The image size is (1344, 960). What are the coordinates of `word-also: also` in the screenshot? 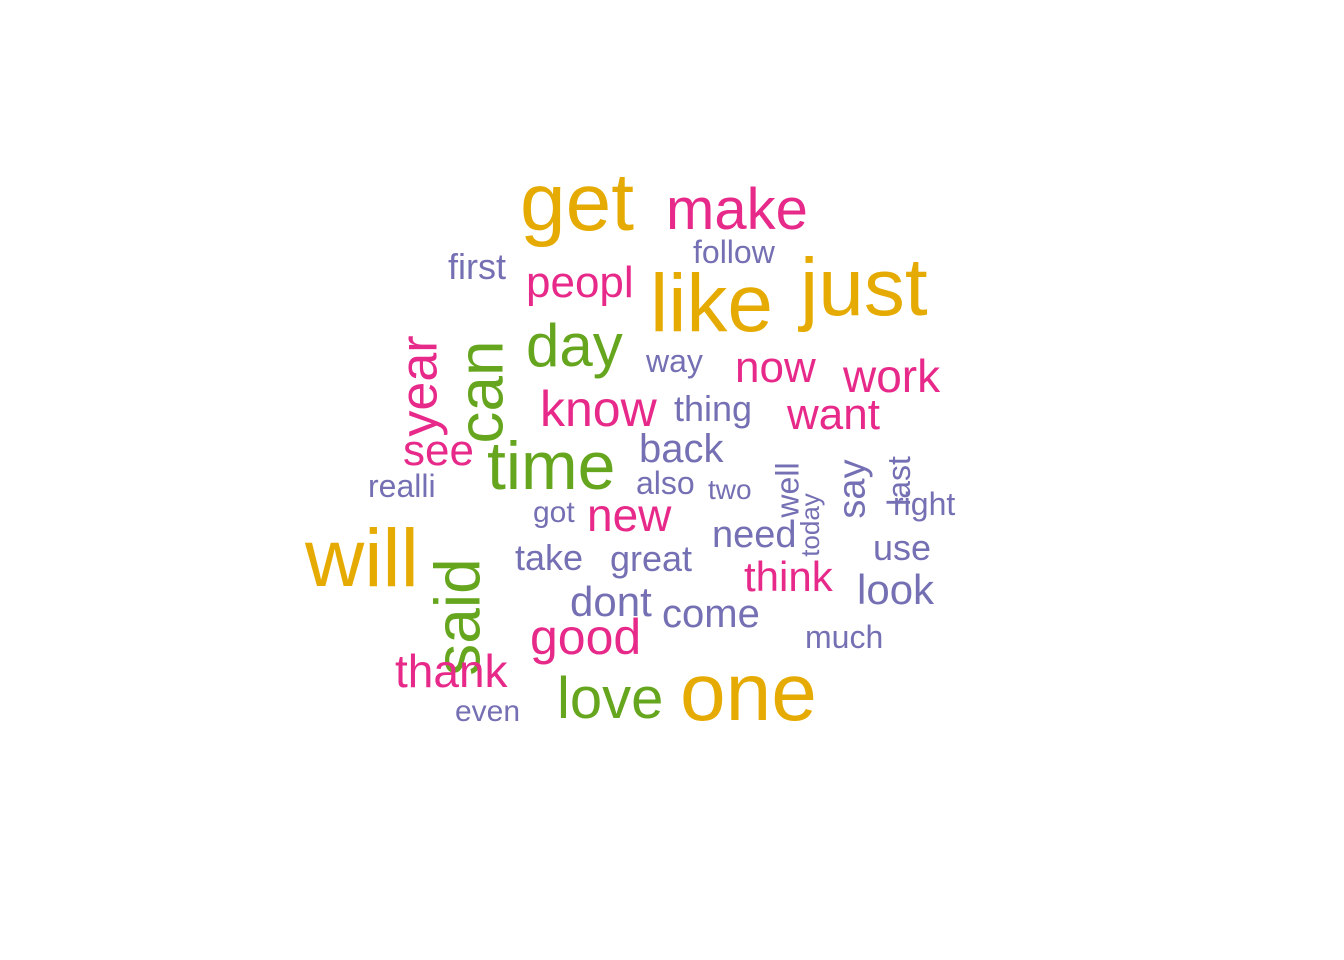 It's located at (665, 483).